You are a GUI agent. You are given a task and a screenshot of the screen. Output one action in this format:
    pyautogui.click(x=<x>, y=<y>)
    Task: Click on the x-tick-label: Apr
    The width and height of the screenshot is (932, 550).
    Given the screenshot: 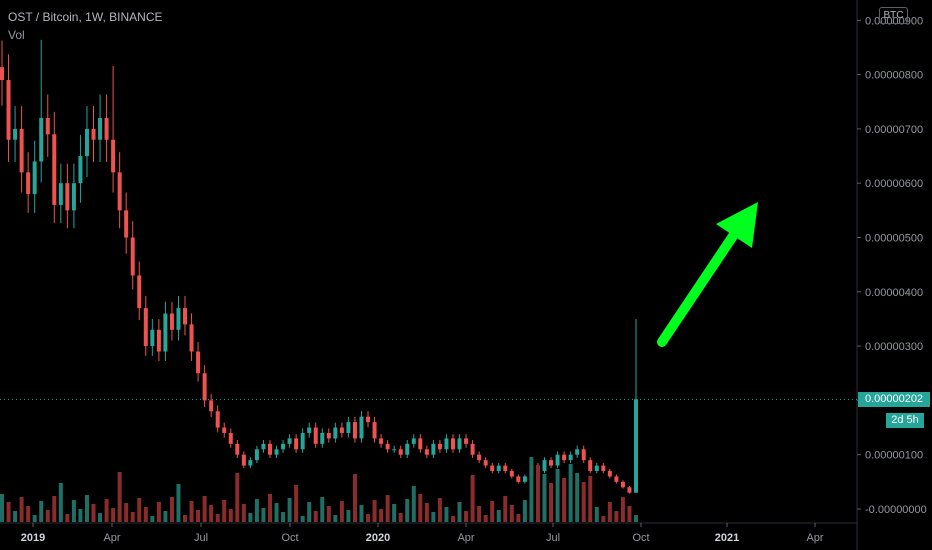 What is the action you would take?
    pyautogui.click(x=111, y=538)
    